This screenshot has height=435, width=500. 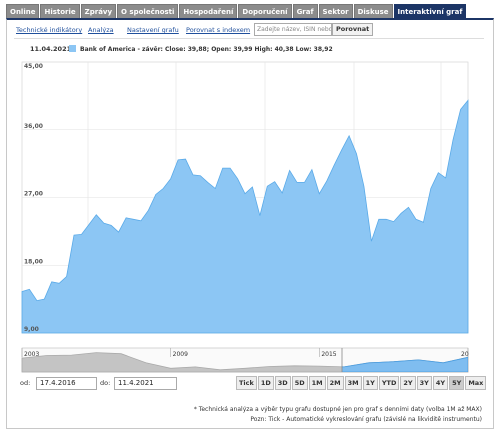 What do you see at coordinates (353, 383) in the screenshot?
I see `range-button: 3M` at bounding box center [353, 383].